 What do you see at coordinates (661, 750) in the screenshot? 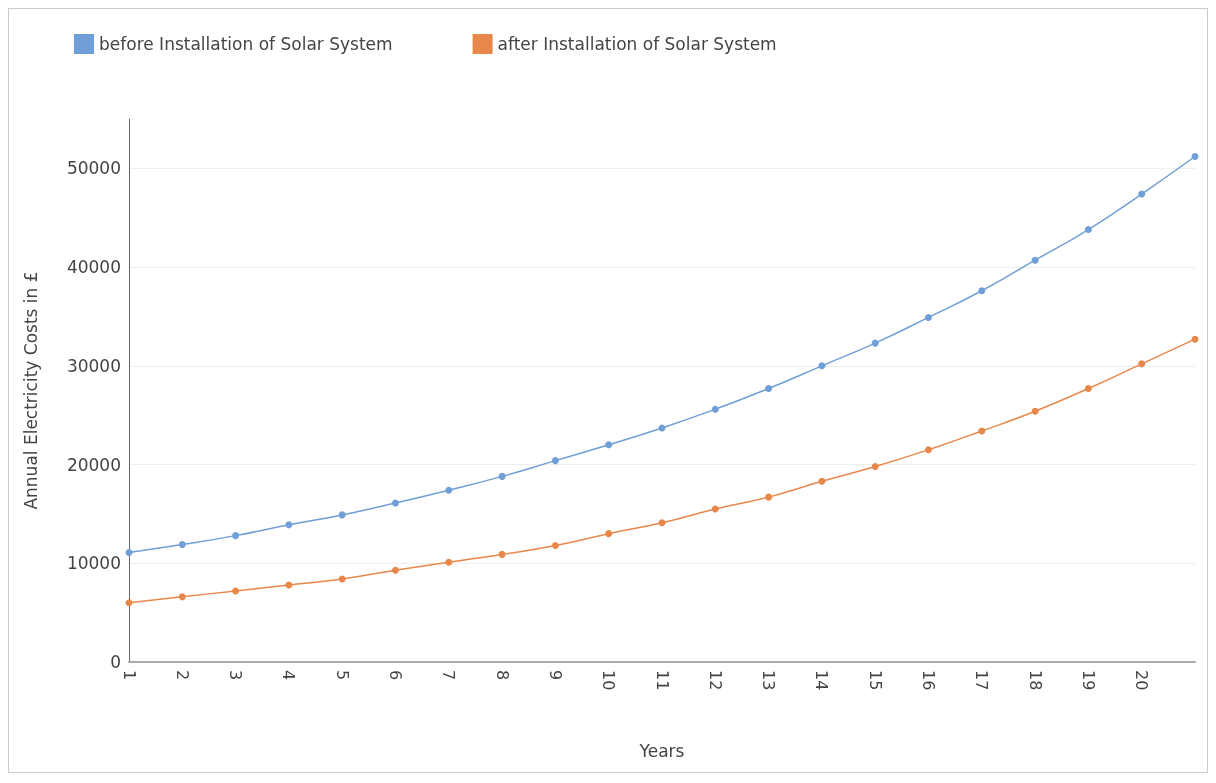
I see `x-axis-title: Years` at bounding box center [661, 750].